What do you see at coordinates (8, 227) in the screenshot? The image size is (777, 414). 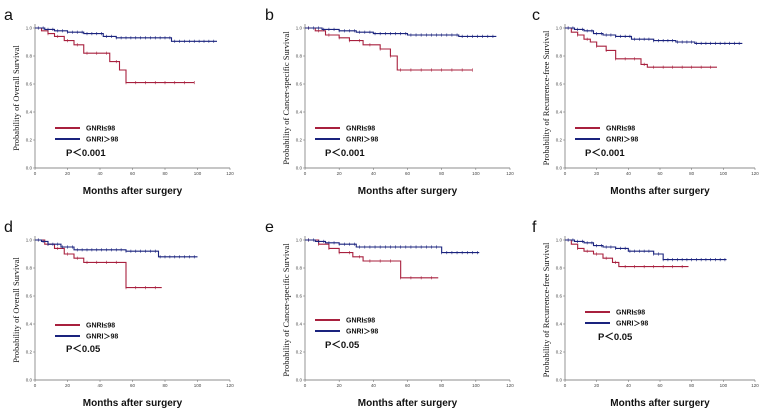 I see `panel-label: d` at bounding box center [8, 227].